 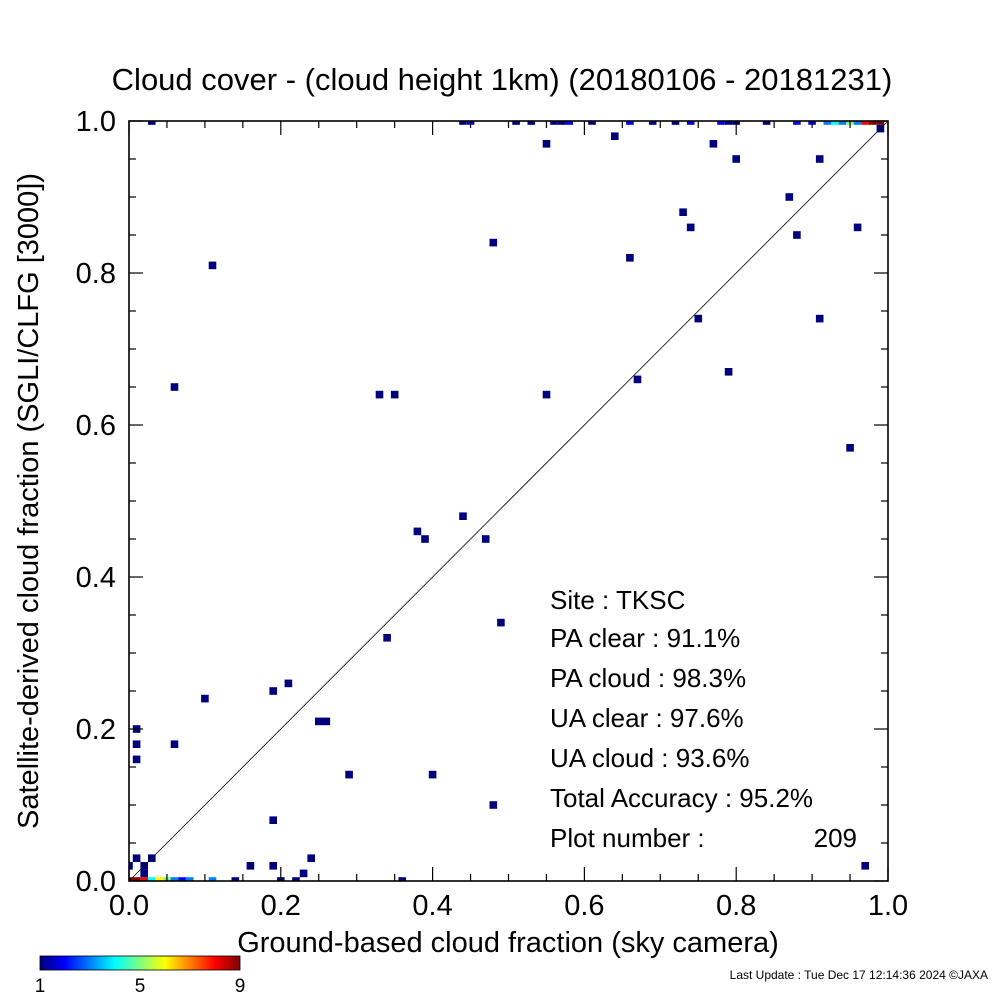 What do you see at coordinates (648, 678) in the screenshot?
I see `stats-pa-cloud: PA cloud : 98.3%` at bounding box center [648, 678].